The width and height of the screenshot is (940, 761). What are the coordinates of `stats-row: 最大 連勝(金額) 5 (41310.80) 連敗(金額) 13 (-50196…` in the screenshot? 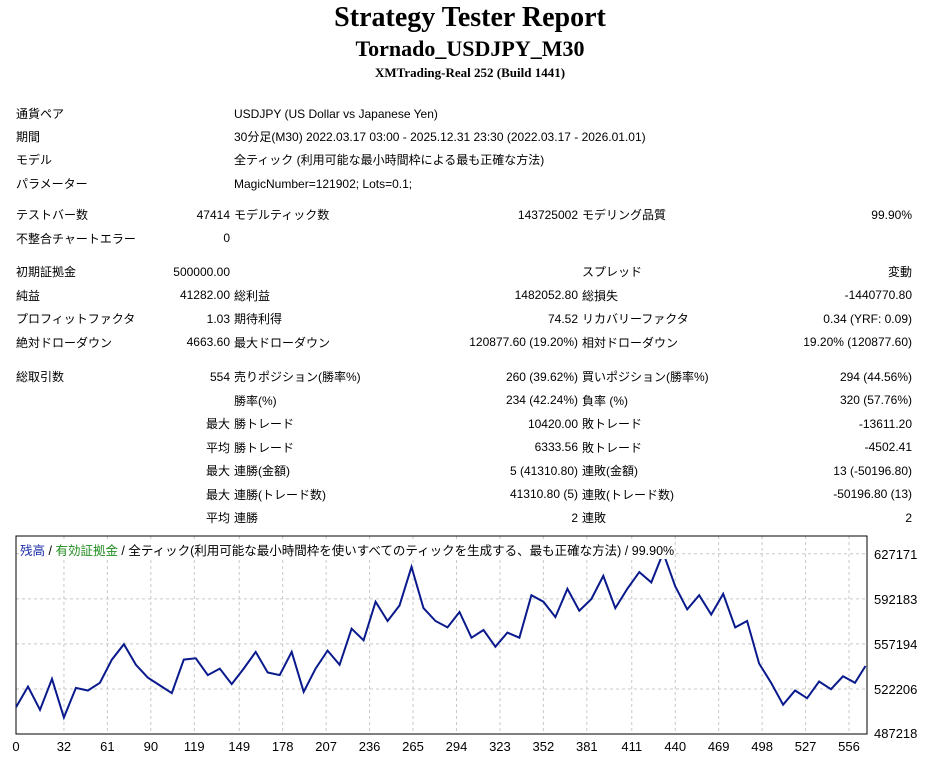 It's located at (464, 471).